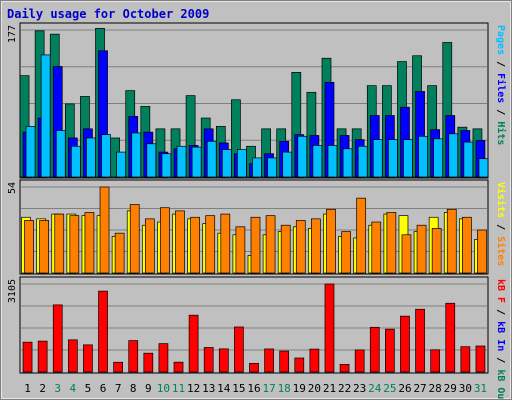 This screenshot has width=512, height=405. I want to click on top-legend-part: /, so click(500, 64).